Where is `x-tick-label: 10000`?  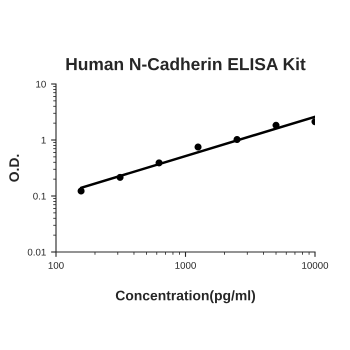 x-tick-label: 10000 is located at coordinates (315, 265).